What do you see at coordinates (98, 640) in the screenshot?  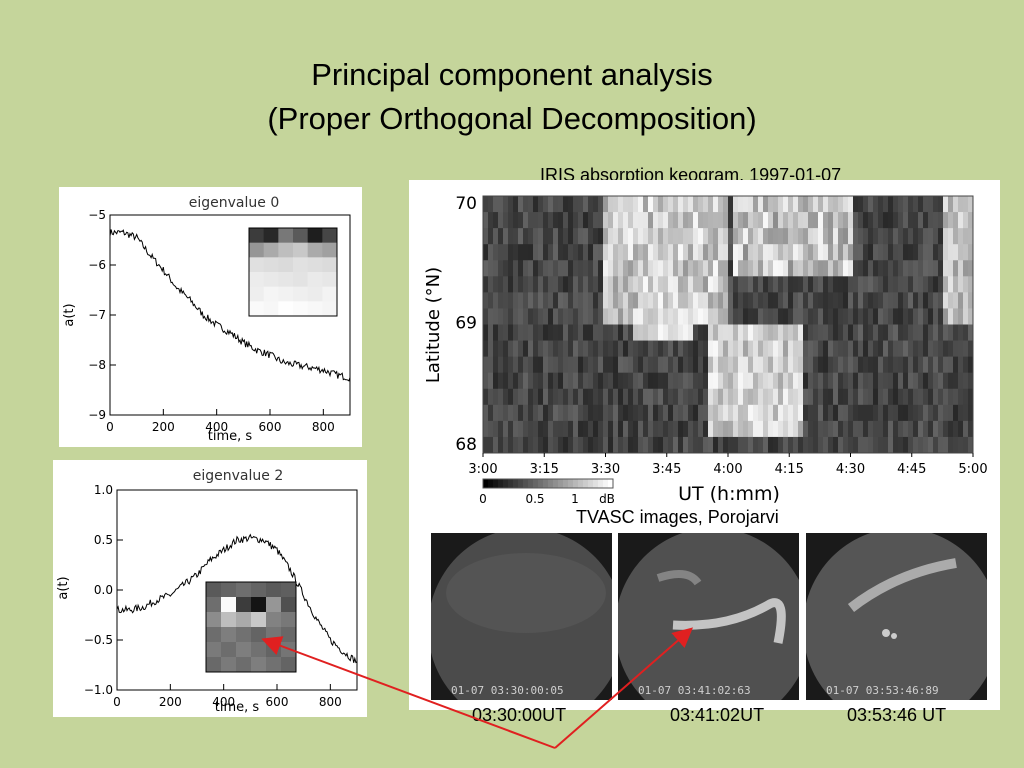 I see `y-tick-label: −0.5` at bounding box center [98, 640].